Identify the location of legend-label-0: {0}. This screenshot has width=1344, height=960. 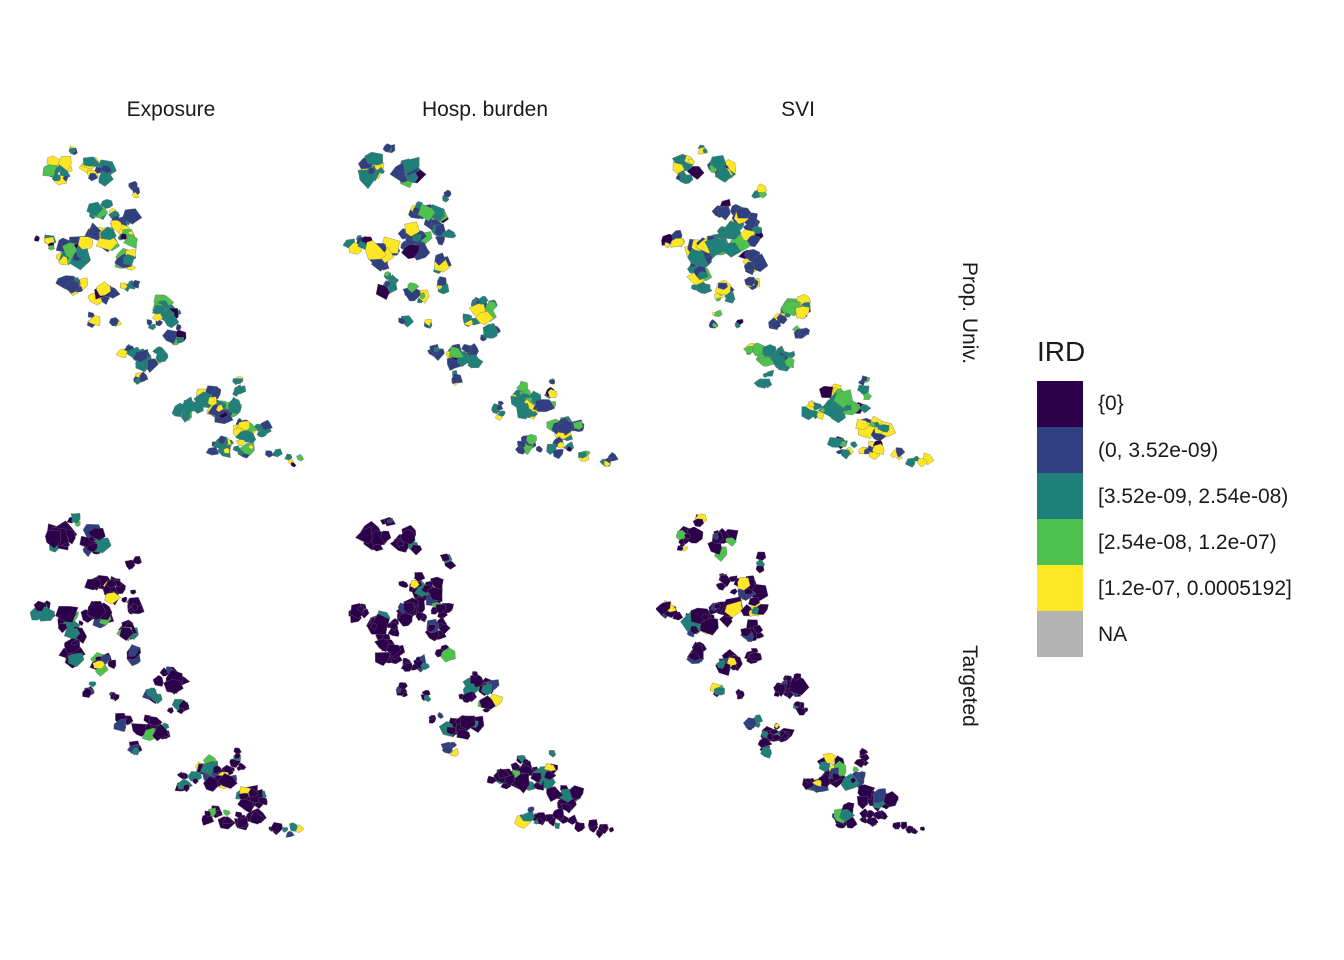
(1111, 403).